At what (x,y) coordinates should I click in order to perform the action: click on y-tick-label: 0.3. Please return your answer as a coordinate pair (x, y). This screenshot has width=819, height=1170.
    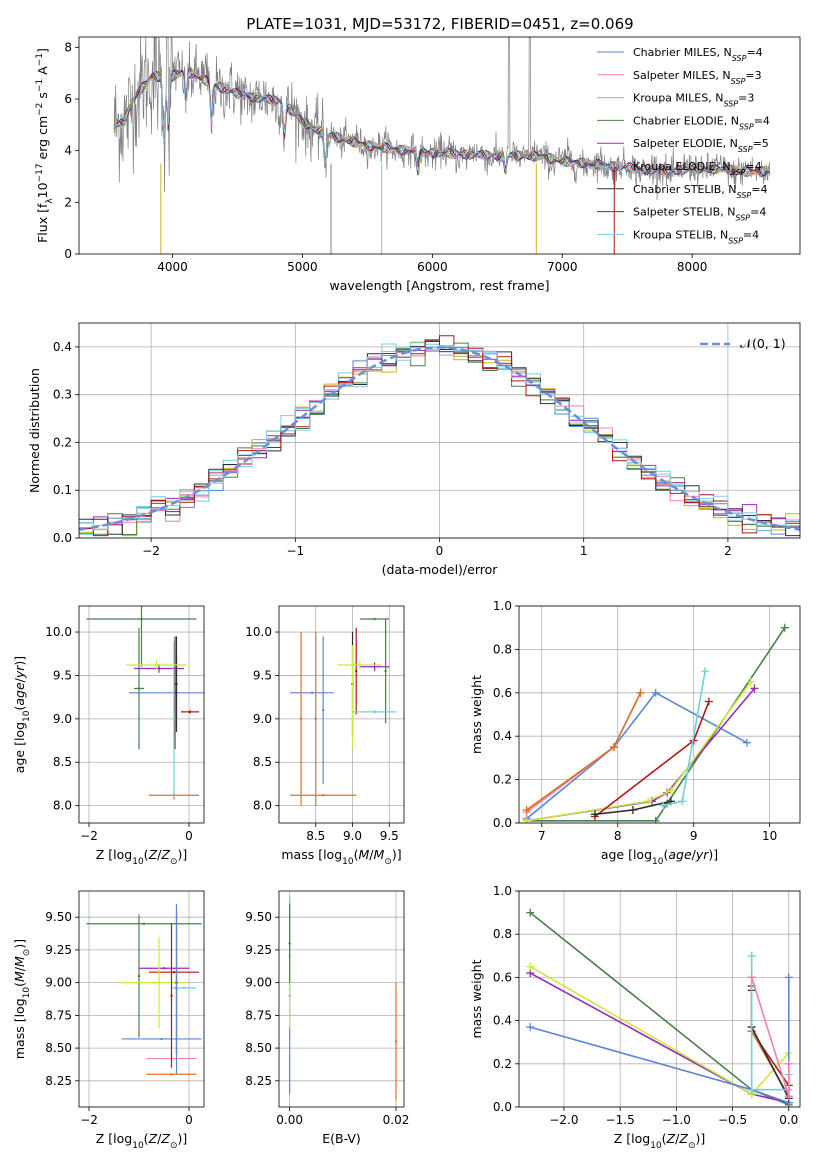
    Looking at the image, I should click on (62, 395).